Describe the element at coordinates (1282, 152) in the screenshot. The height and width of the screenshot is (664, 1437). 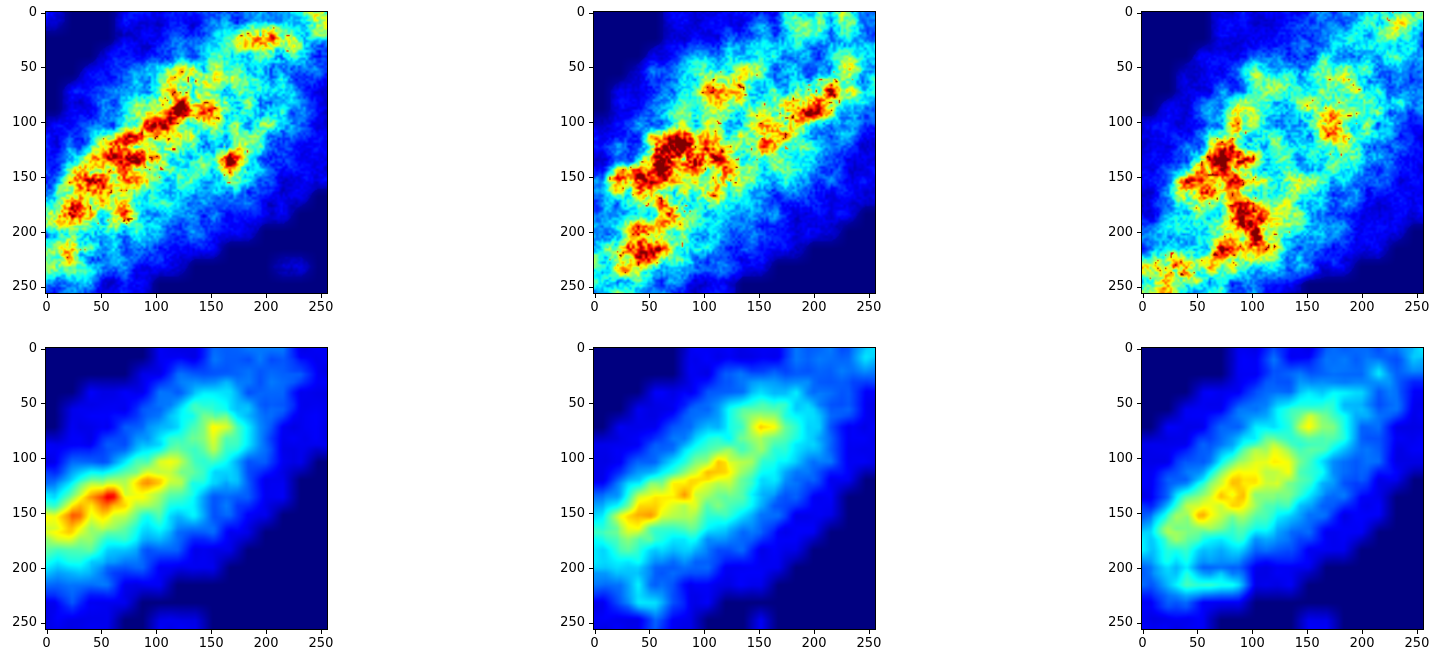
I see `heatmap-canvas-top-right` at that location.